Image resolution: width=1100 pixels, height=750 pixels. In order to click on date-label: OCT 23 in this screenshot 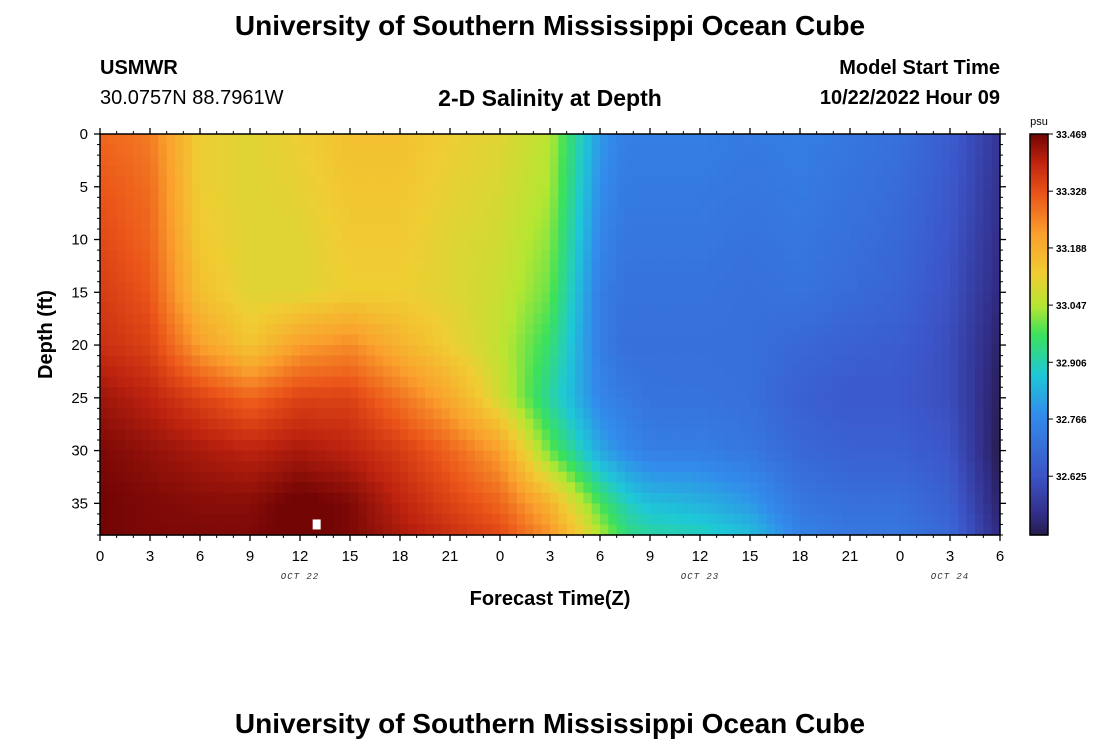, I will do `click(700, 577)`.